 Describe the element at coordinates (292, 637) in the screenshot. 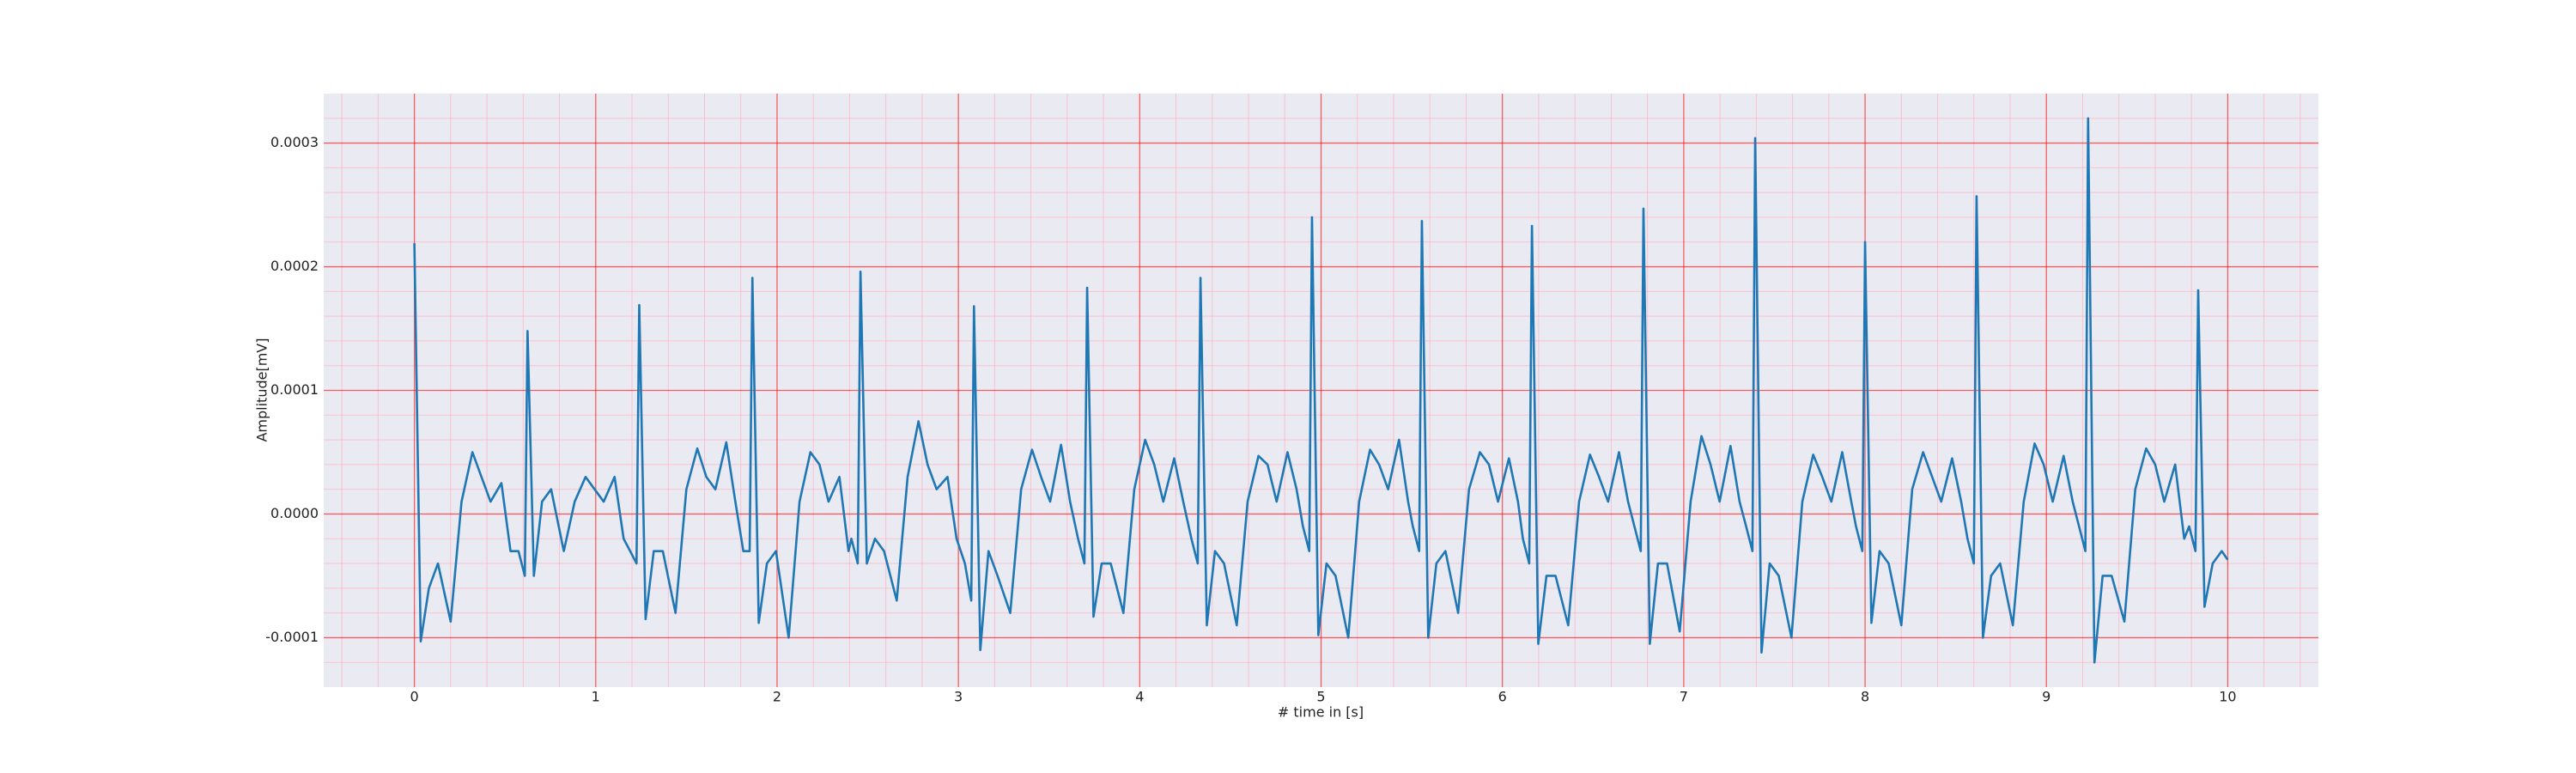

I see `y-tick-label: -0.0001` at that location.